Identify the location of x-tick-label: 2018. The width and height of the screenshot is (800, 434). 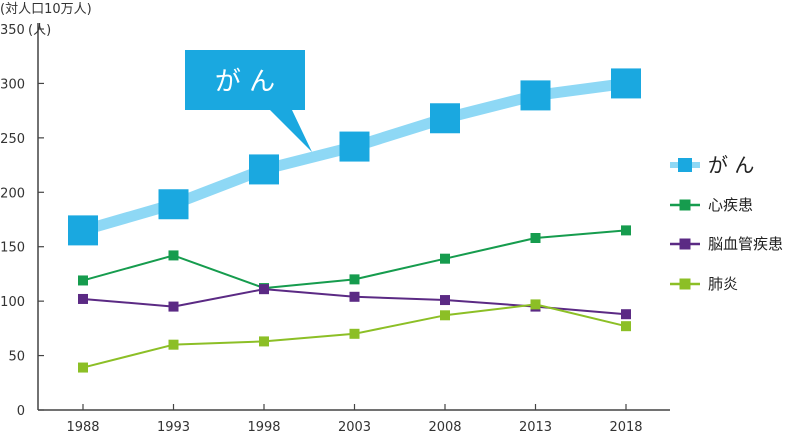
(625, 427).